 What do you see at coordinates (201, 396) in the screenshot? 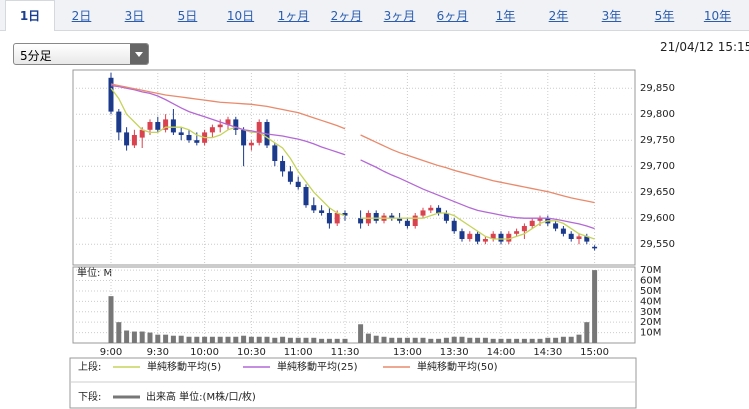
I see `legend-label: 出来高 単位:(M株/口/枚)` at bounding box center [201, 396].